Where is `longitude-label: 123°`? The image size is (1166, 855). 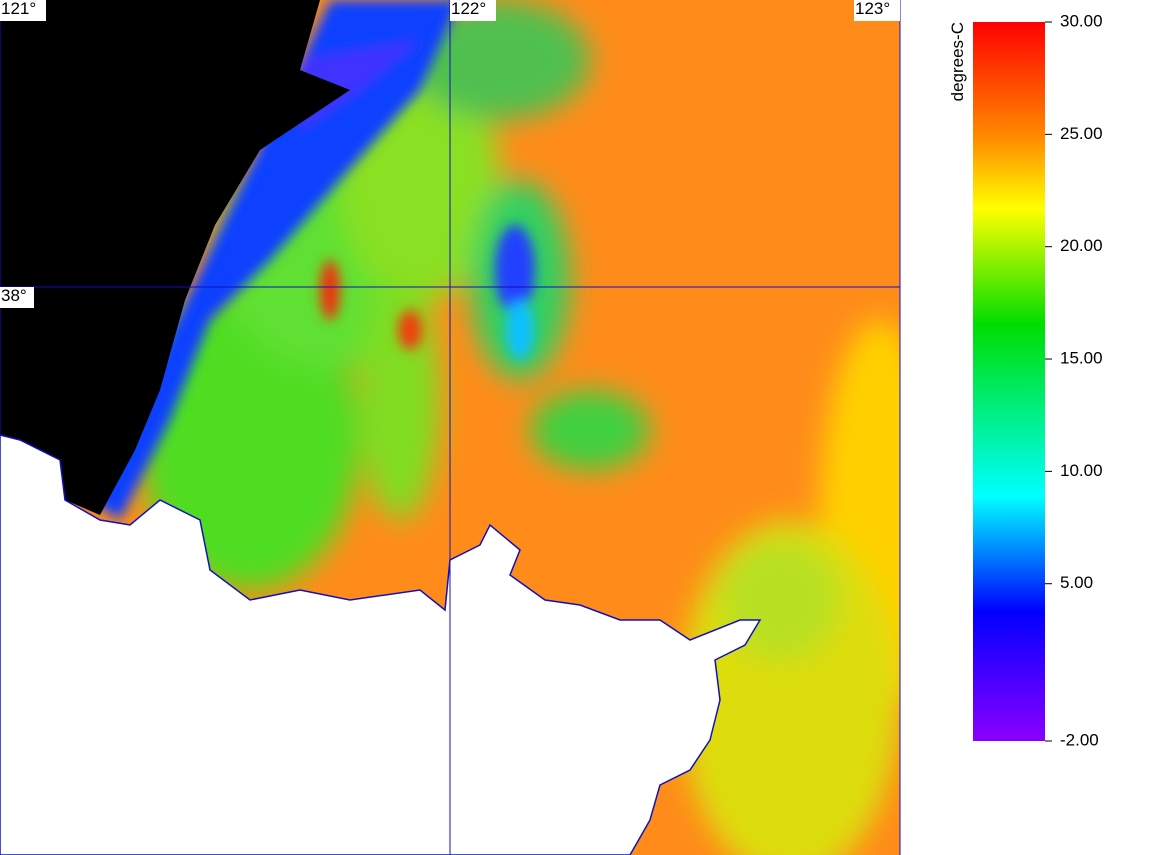
longitude-label: 123° is located at coordinates (872, 9).